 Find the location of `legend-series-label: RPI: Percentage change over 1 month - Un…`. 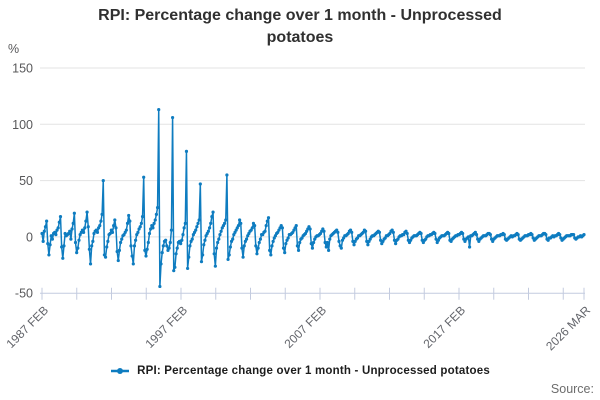

legend-series-label: RPI: Percentage change over 1 month - Un… is located at coordinates (313, 371).